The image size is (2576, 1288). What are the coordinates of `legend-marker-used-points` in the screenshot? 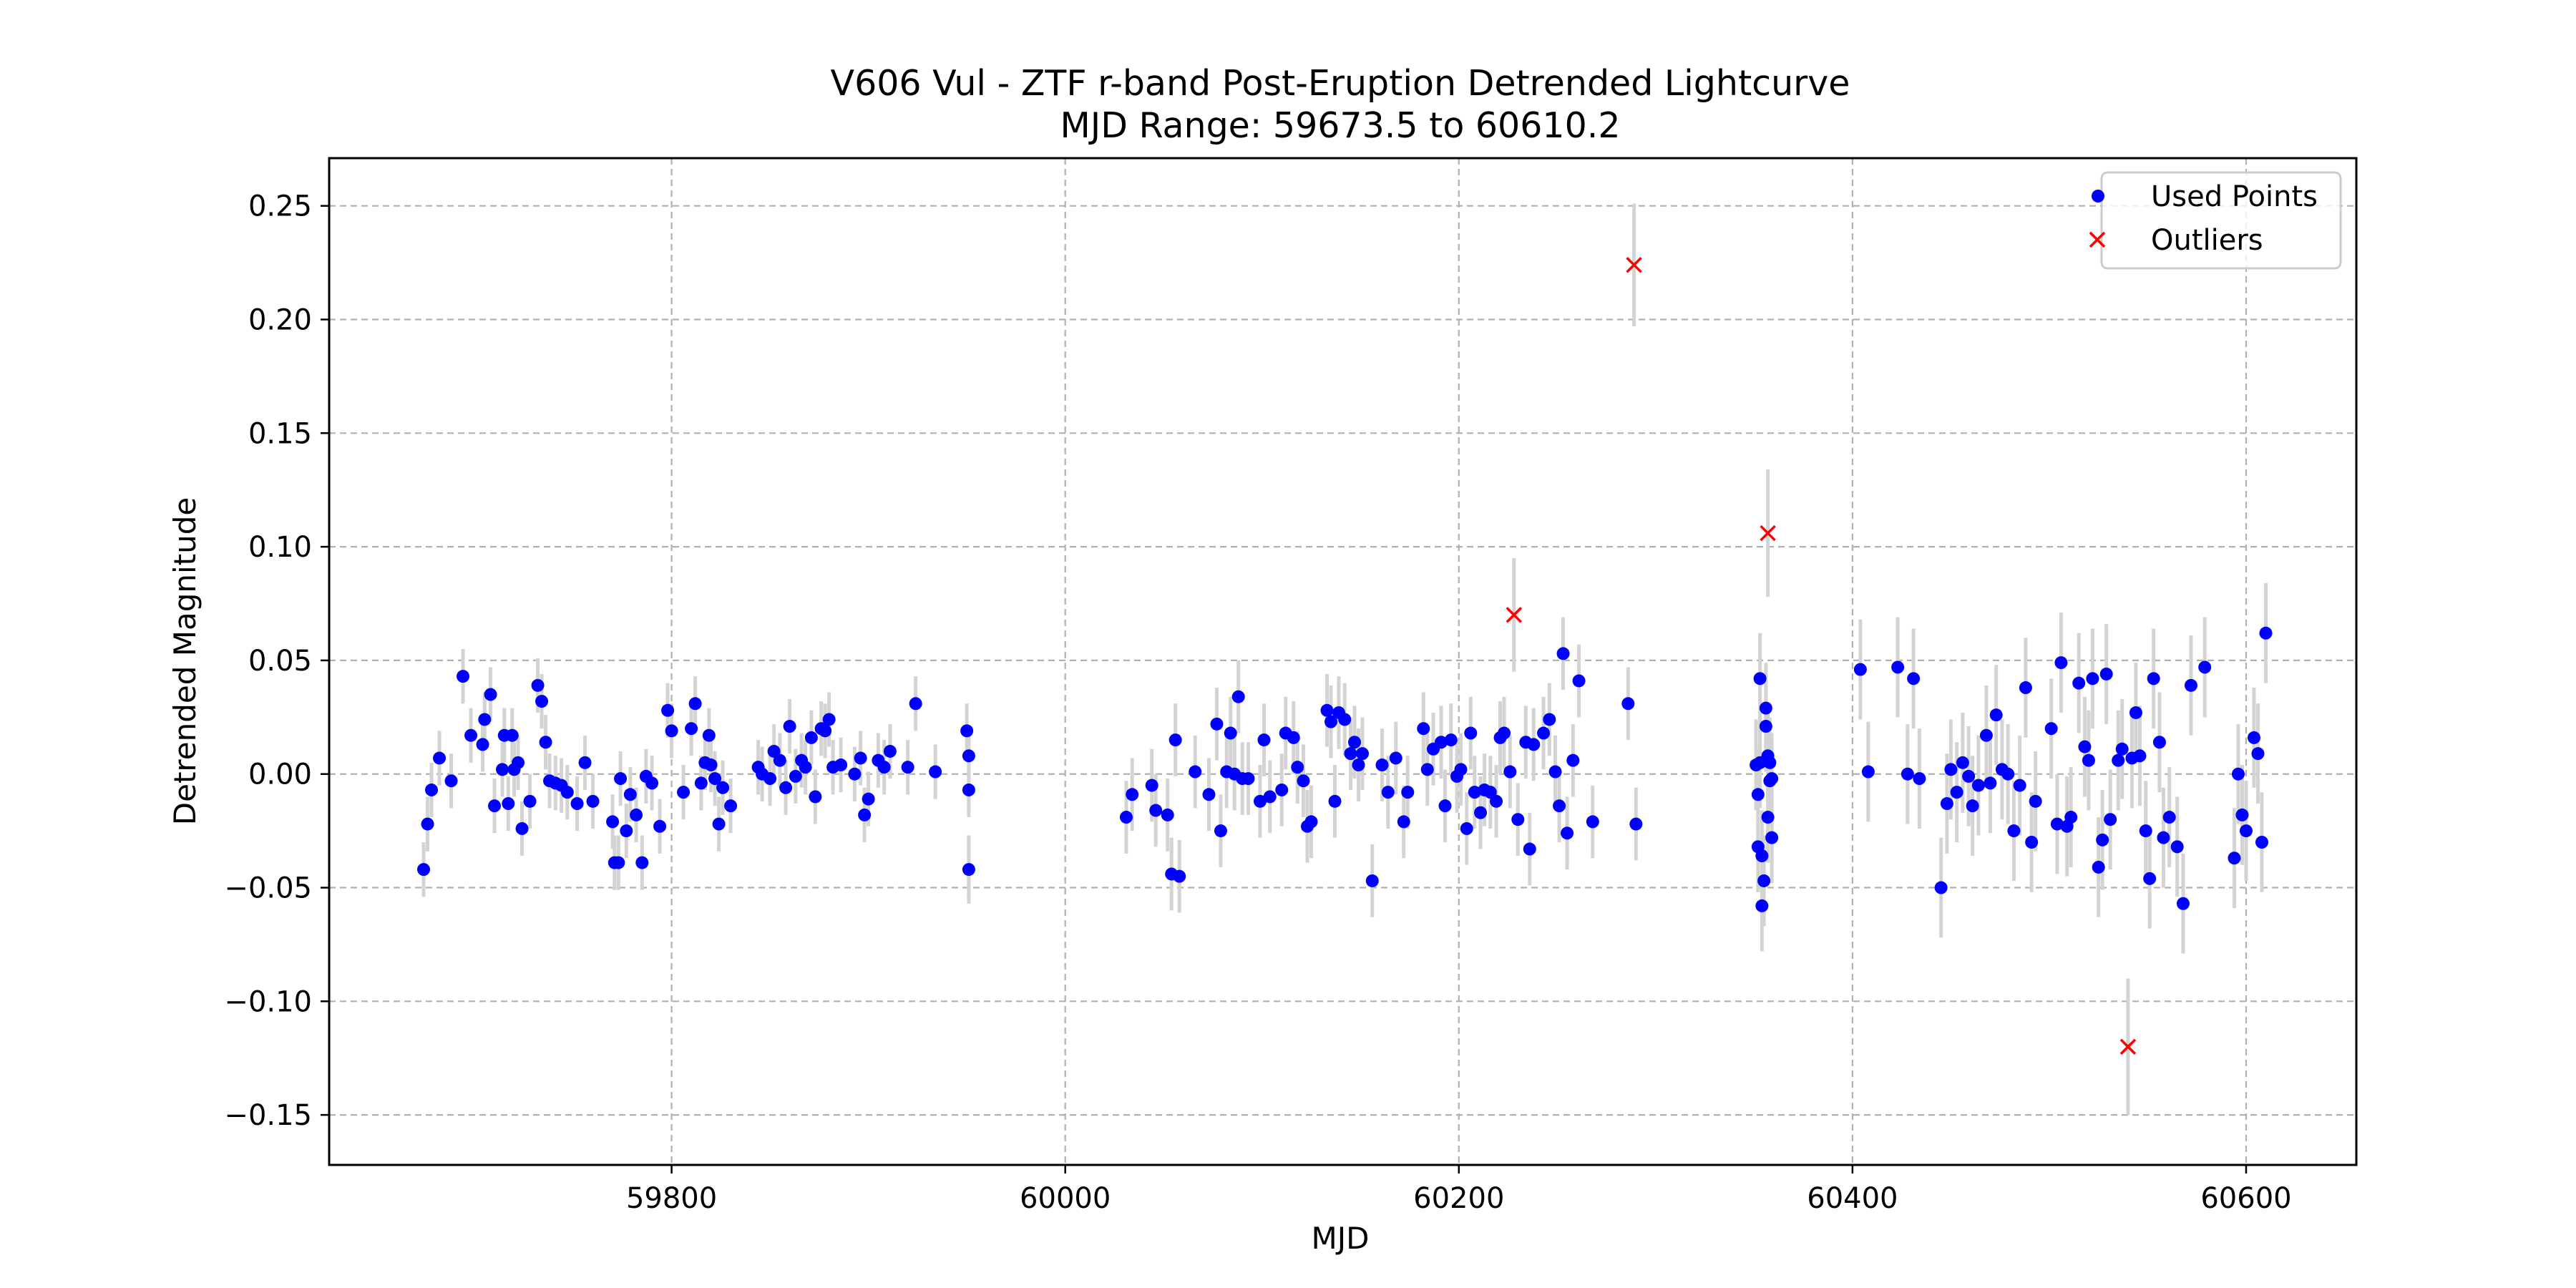 It's located at (2098, 196).